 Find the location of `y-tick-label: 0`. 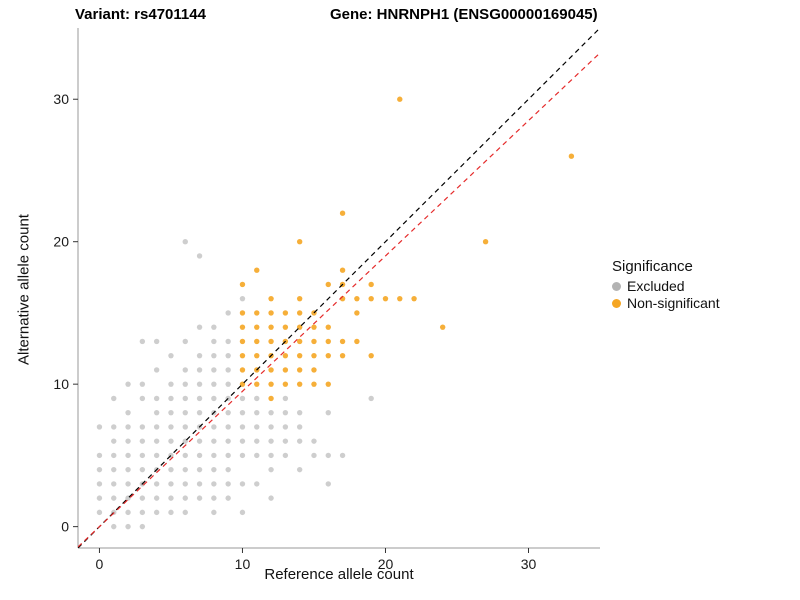

y-tick-label: 0 is located at coordinates (65, 527).